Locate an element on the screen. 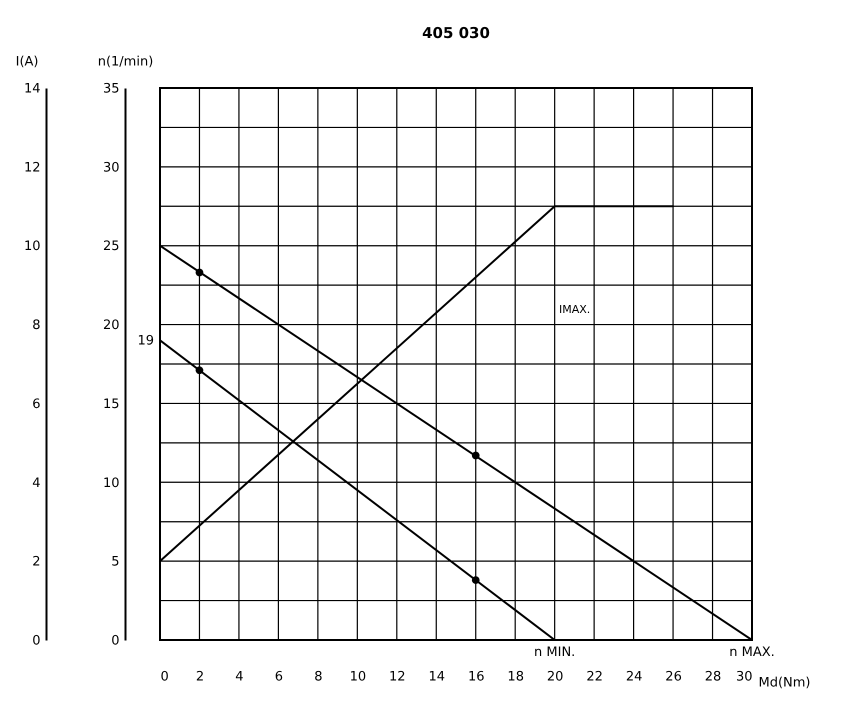 The image size is (853, 707). x-axis-title: Md(Nm) is located at coordinates (784, 683).